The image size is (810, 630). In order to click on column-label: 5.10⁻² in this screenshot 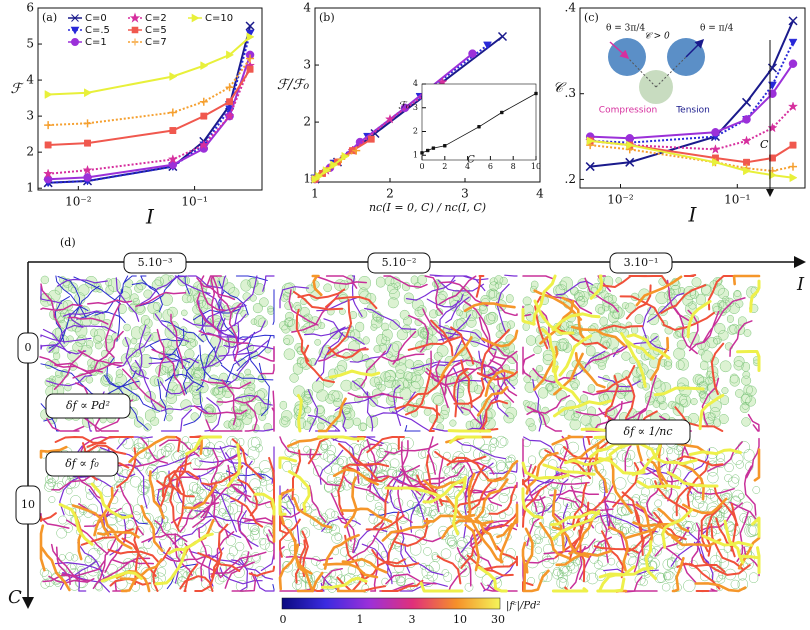, I will do `click(399, 262)`.